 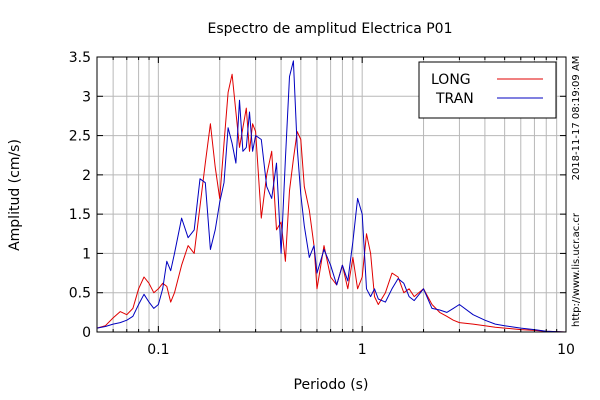 What do you see at coordinates (576, 269) in the screenshot?
I see `url-text: http://www.lis.ucr.ac.cr` at bounding box center [576, 269].